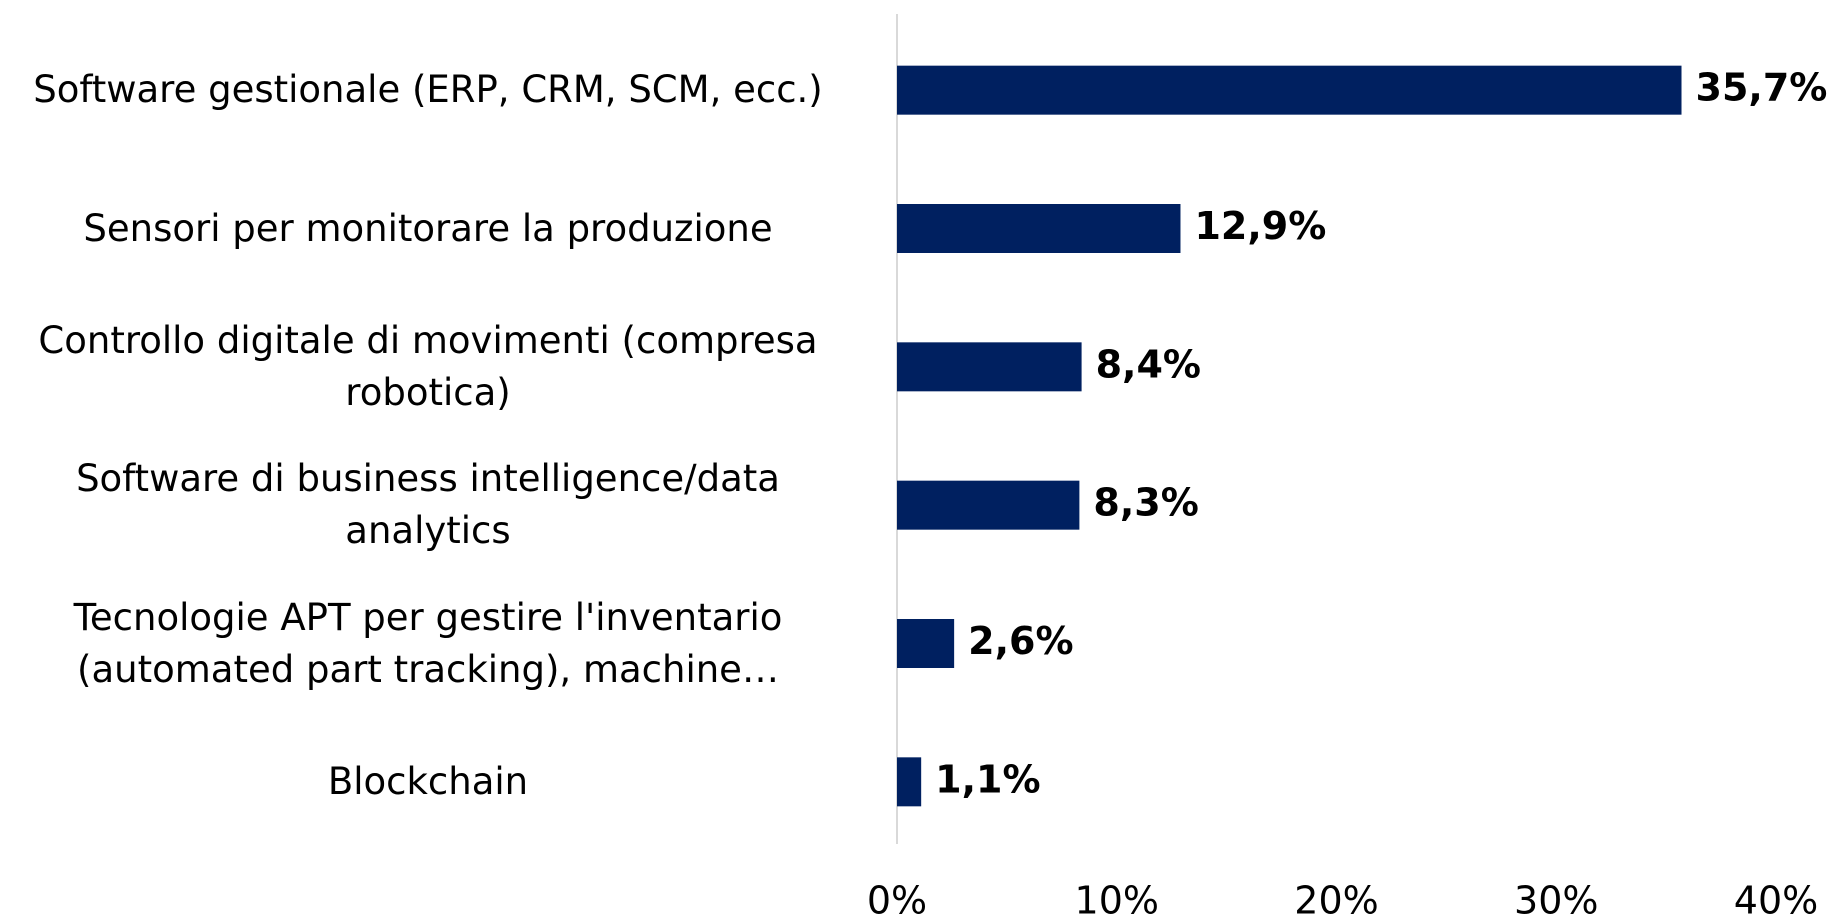 The width and height of the screenshot is (1838, 920). I want to click on category-label: Sensori per monitorare la produzione, so click(428, 228).